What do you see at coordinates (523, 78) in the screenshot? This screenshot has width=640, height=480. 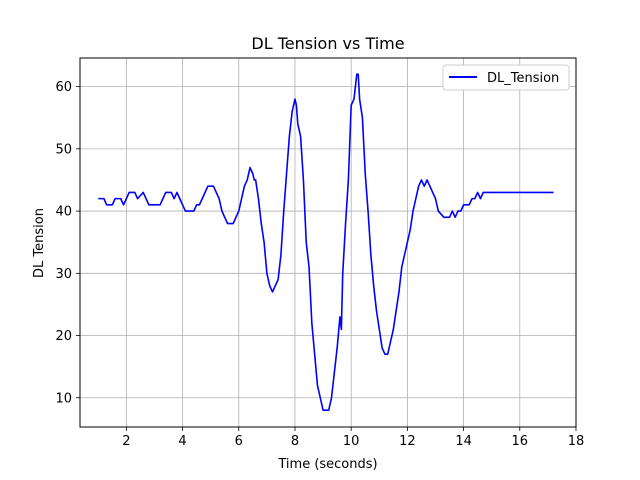 I see `legend-label-dl-tension: DL_Tension` at bounding box center [523, 78].